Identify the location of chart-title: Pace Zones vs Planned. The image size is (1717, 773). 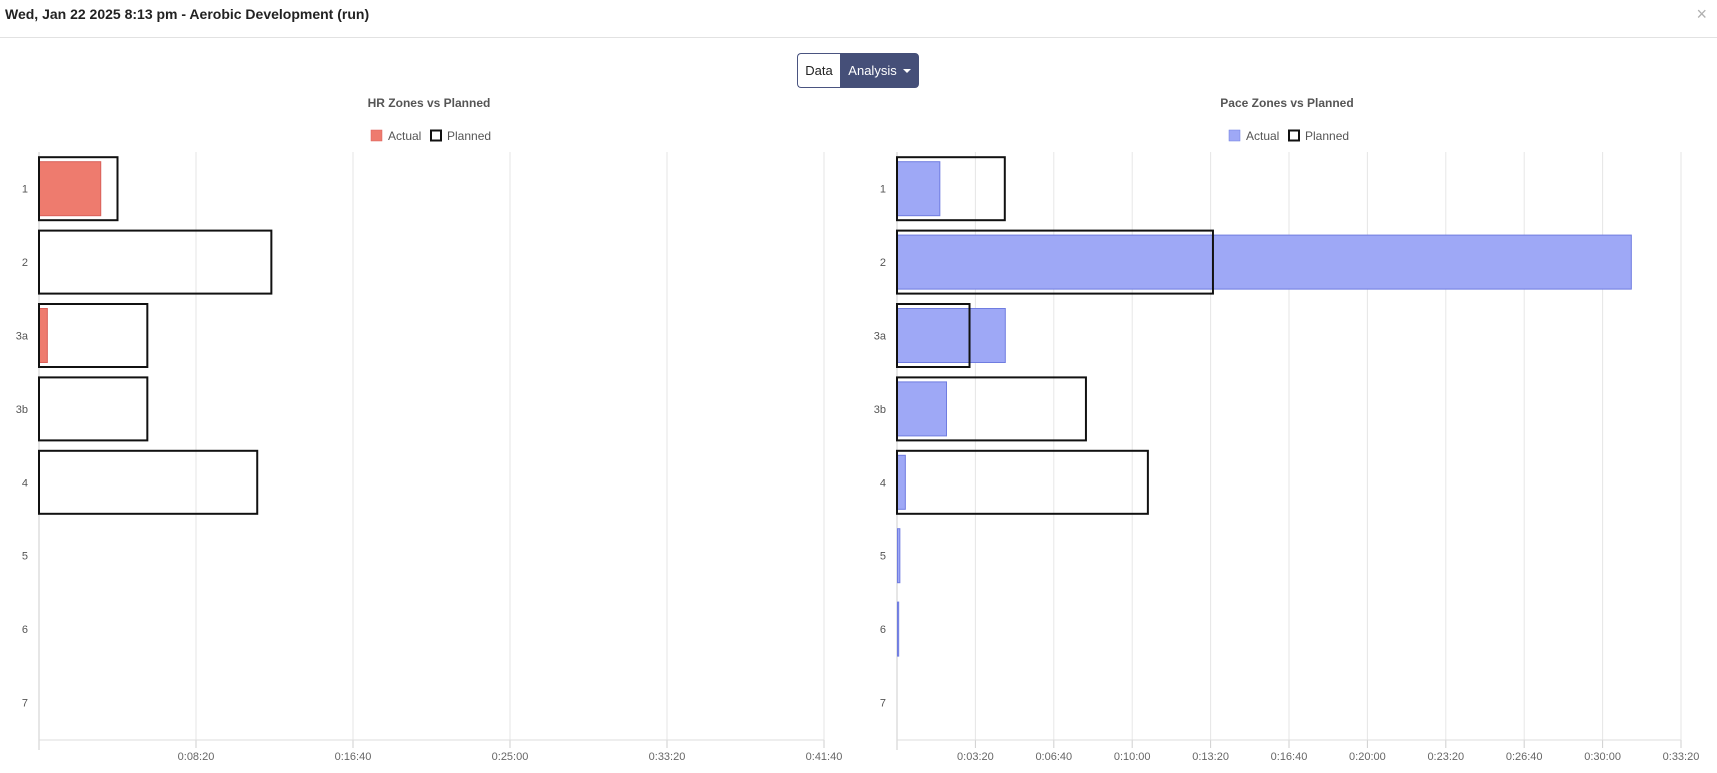
(1286, 103).